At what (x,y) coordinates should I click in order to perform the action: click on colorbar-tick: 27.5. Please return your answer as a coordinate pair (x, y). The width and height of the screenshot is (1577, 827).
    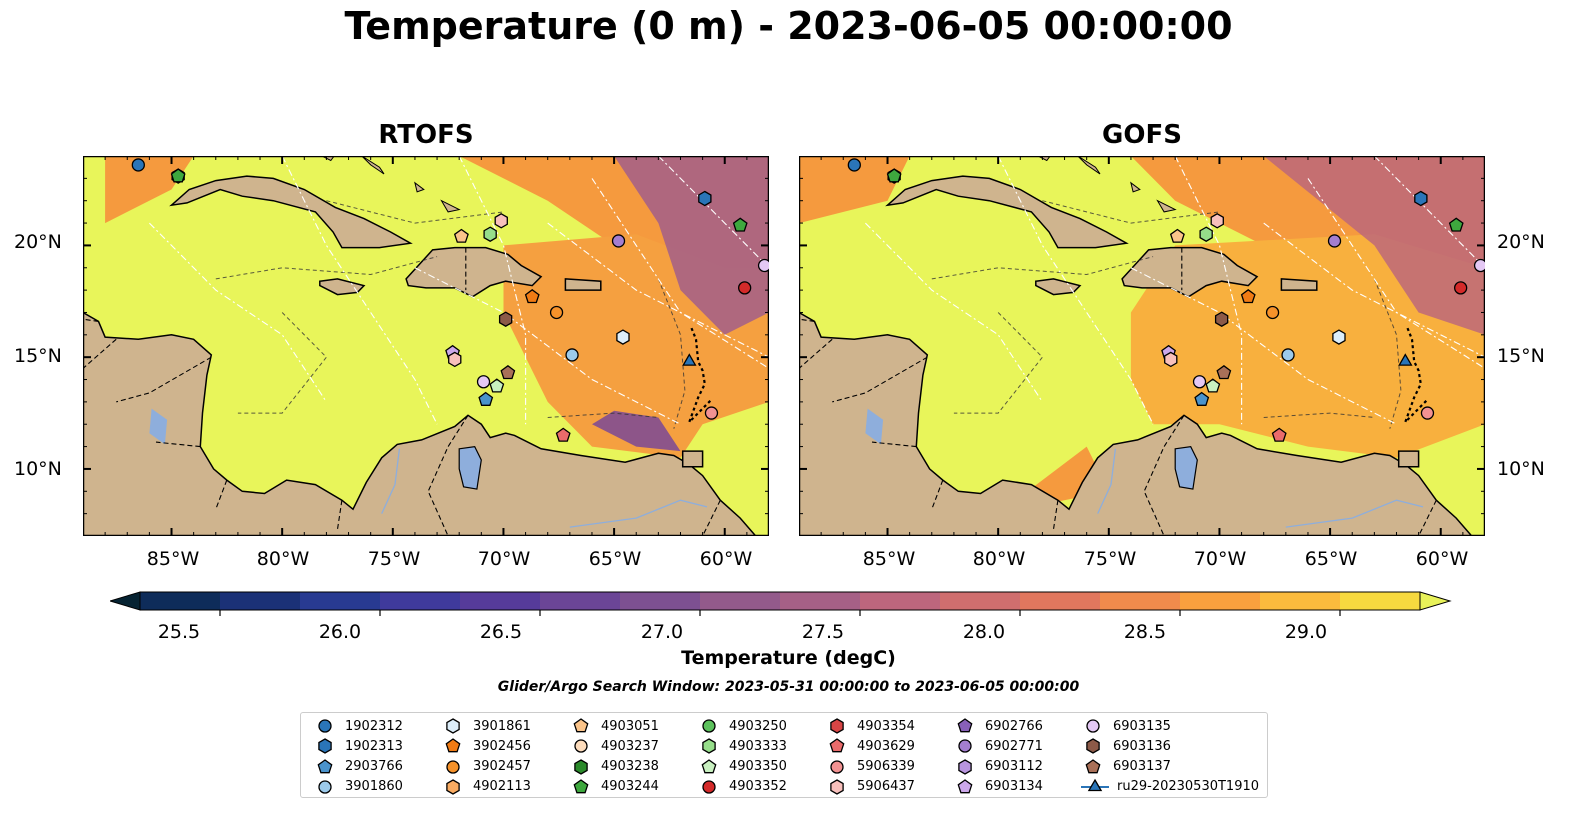
    Looking at the image, I should click on (823, 632).